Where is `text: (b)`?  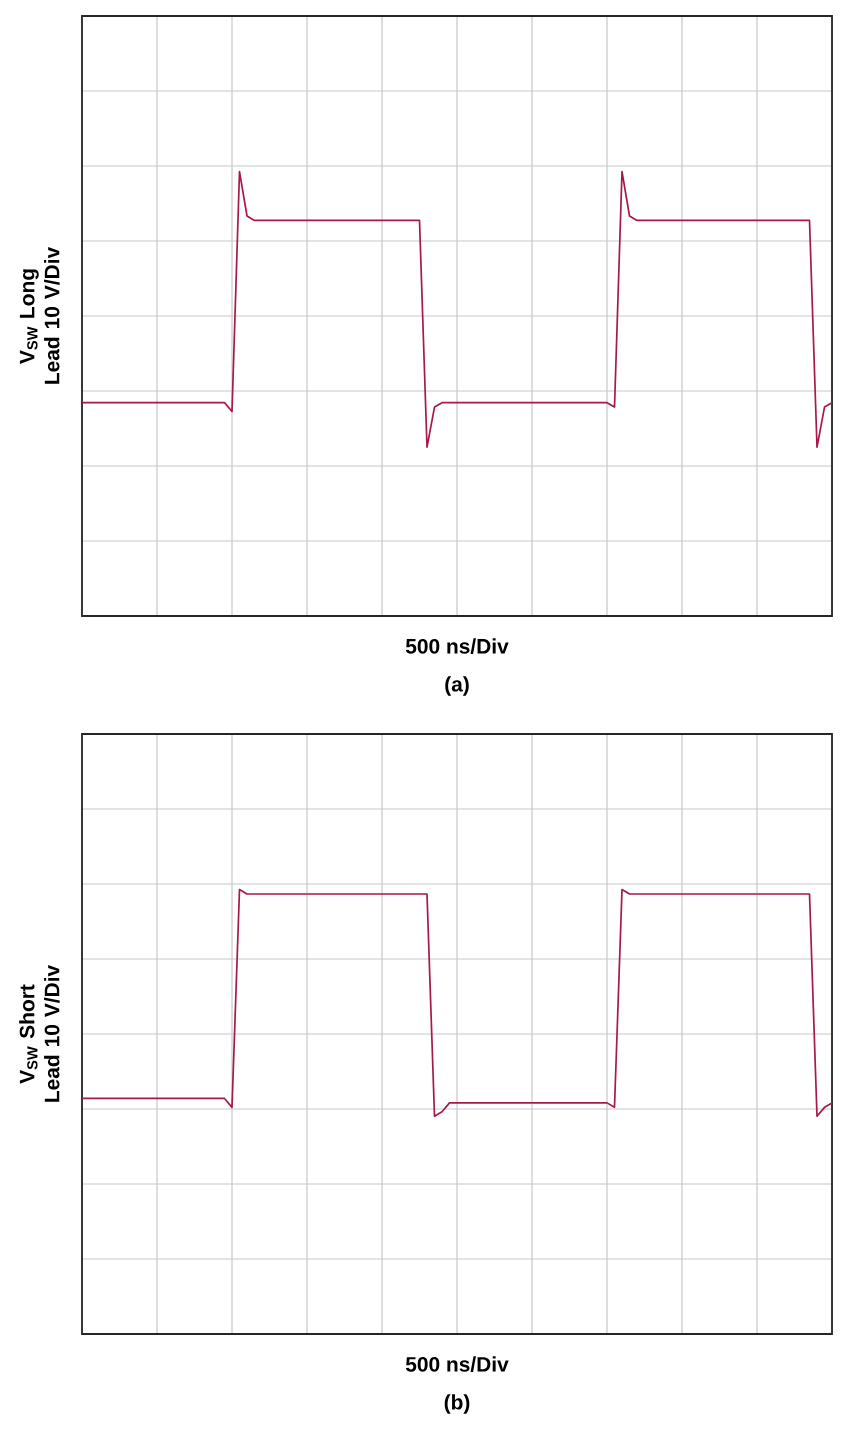
text: (b) is located at coordinates (457, 1404).